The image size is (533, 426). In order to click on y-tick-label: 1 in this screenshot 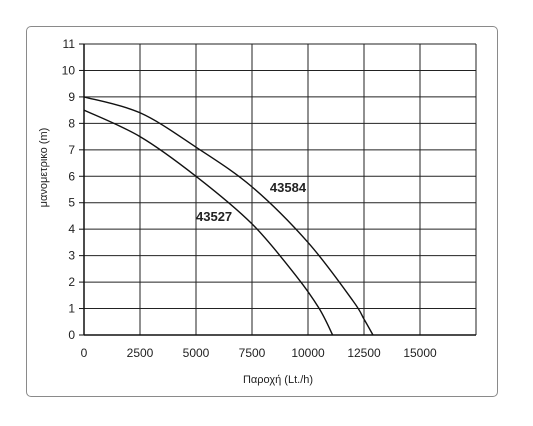, I will do `click(71, 309)`.